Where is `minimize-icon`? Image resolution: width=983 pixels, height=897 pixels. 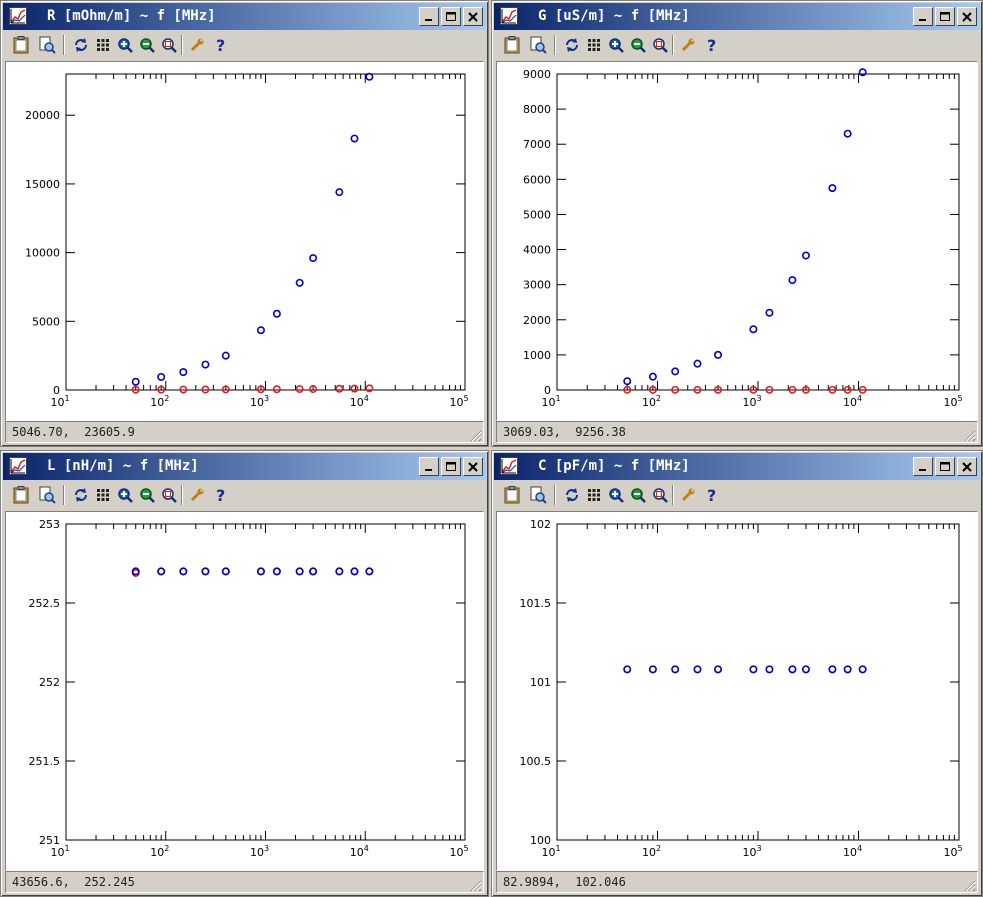
minimize-icon is located at coordinates (428, 469).